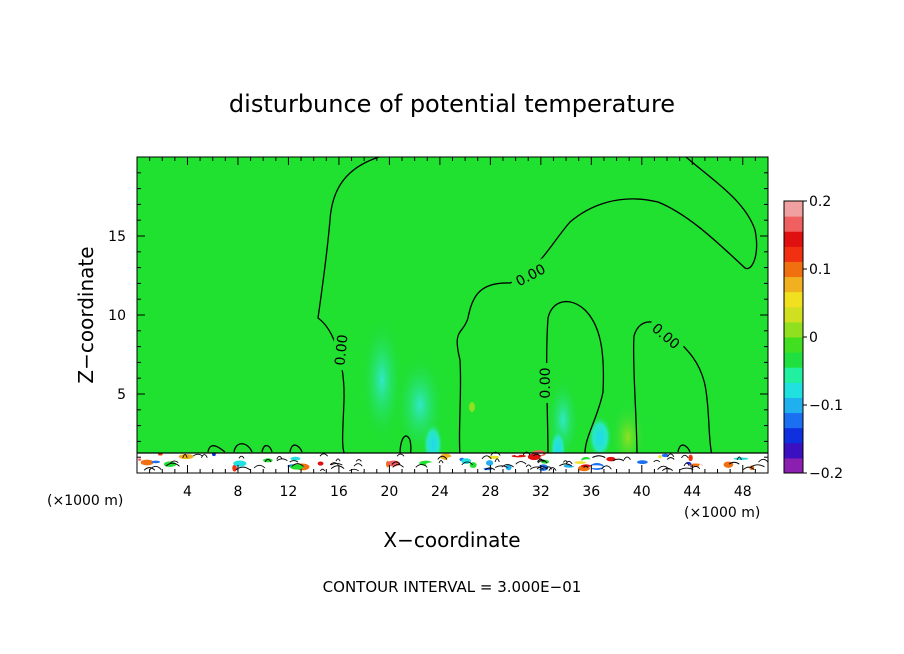 Image resolution: width=904 pixels, height=654 pixels. Describe the element at coordinates (187, 492) in the screenshot. I see `x-tick-label: 4` at that location.